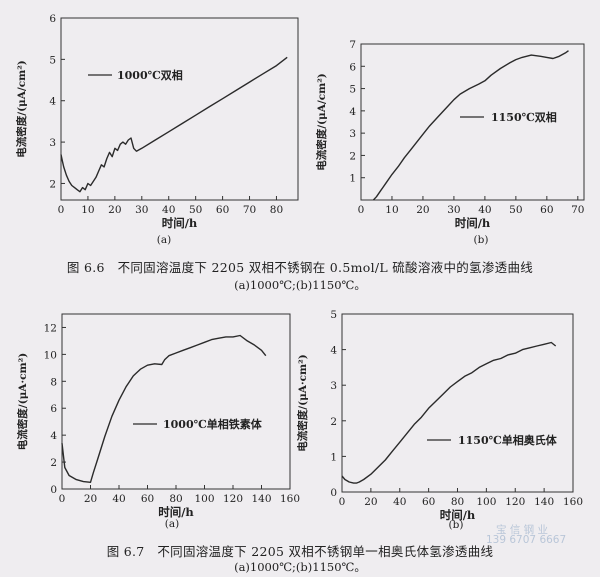 Image resolution: width=600 pixels, height=577 pixels. What do you see at coordinates (50, 355) in the screenshot?
I see `y-tick-label: 10` at bounding box center [50, 355].